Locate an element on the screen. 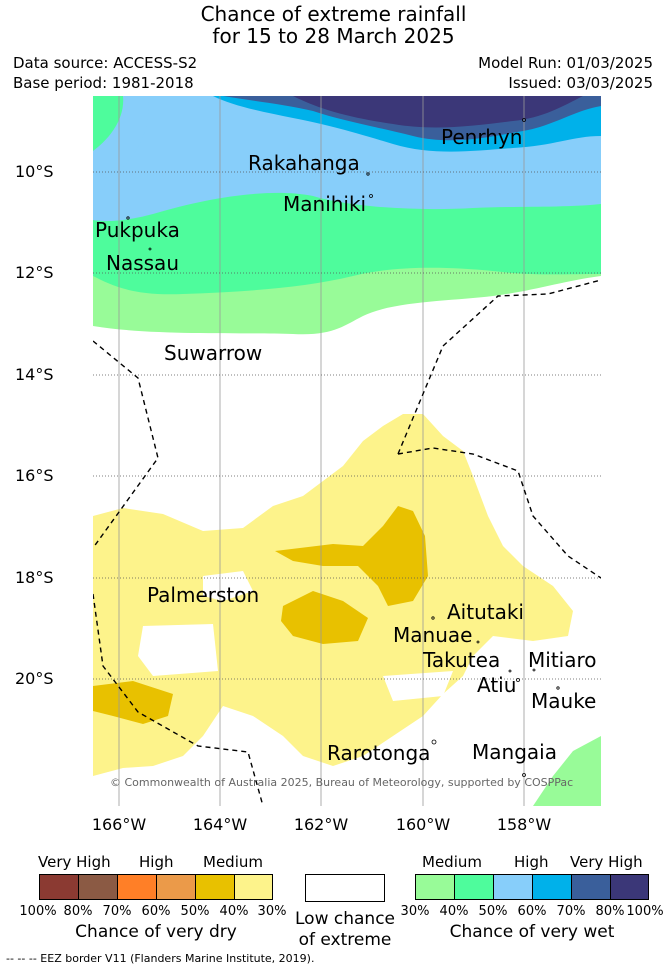  dry-header-medium: Medium is located at coordinates (233, 862).